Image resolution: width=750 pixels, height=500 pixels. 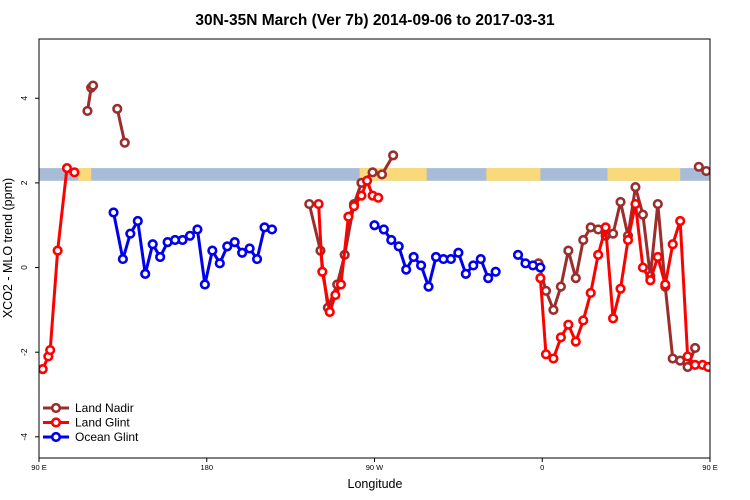 I want to click on legend-item-ocean-glint: Ocean Glint, so click(x=91, y=437).